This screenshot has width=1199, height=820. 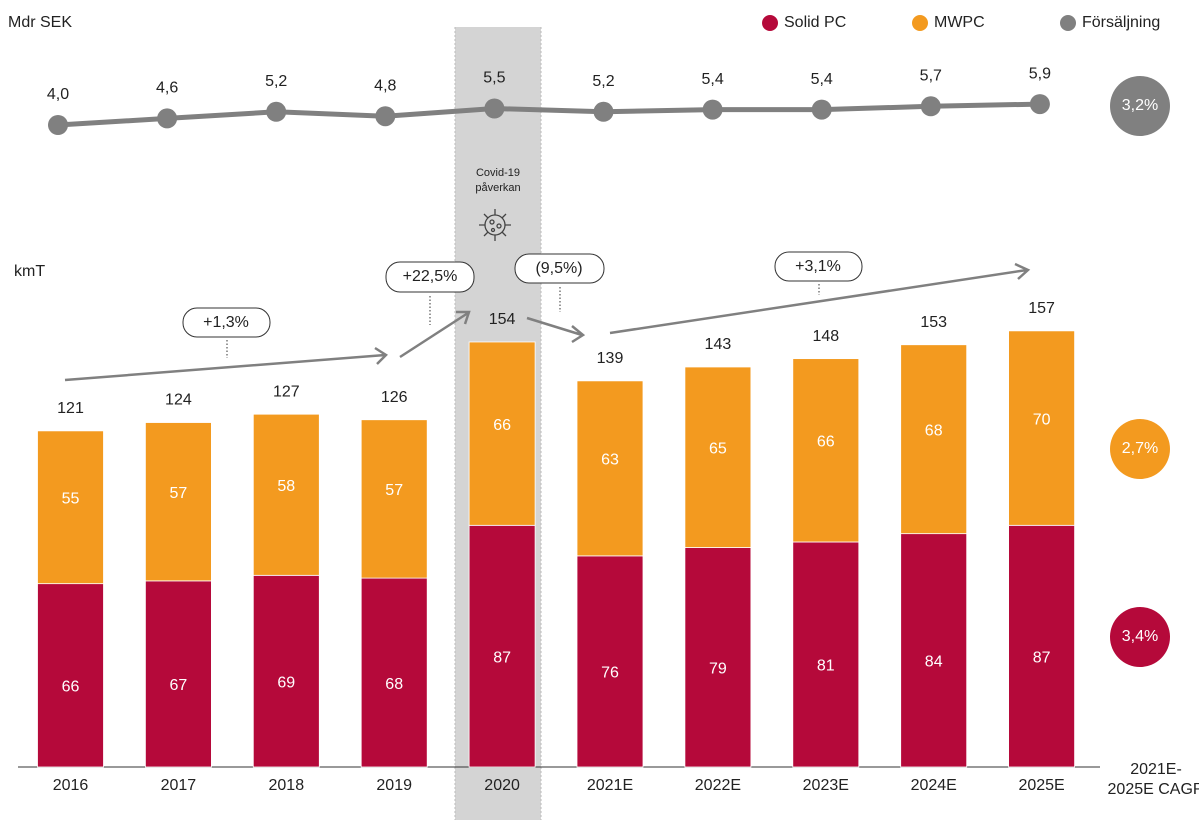 What do you see at coordinates (610, 785) in the screenshot?
I see `x-tick-label: 2021E` at bounding box center [610, 785].